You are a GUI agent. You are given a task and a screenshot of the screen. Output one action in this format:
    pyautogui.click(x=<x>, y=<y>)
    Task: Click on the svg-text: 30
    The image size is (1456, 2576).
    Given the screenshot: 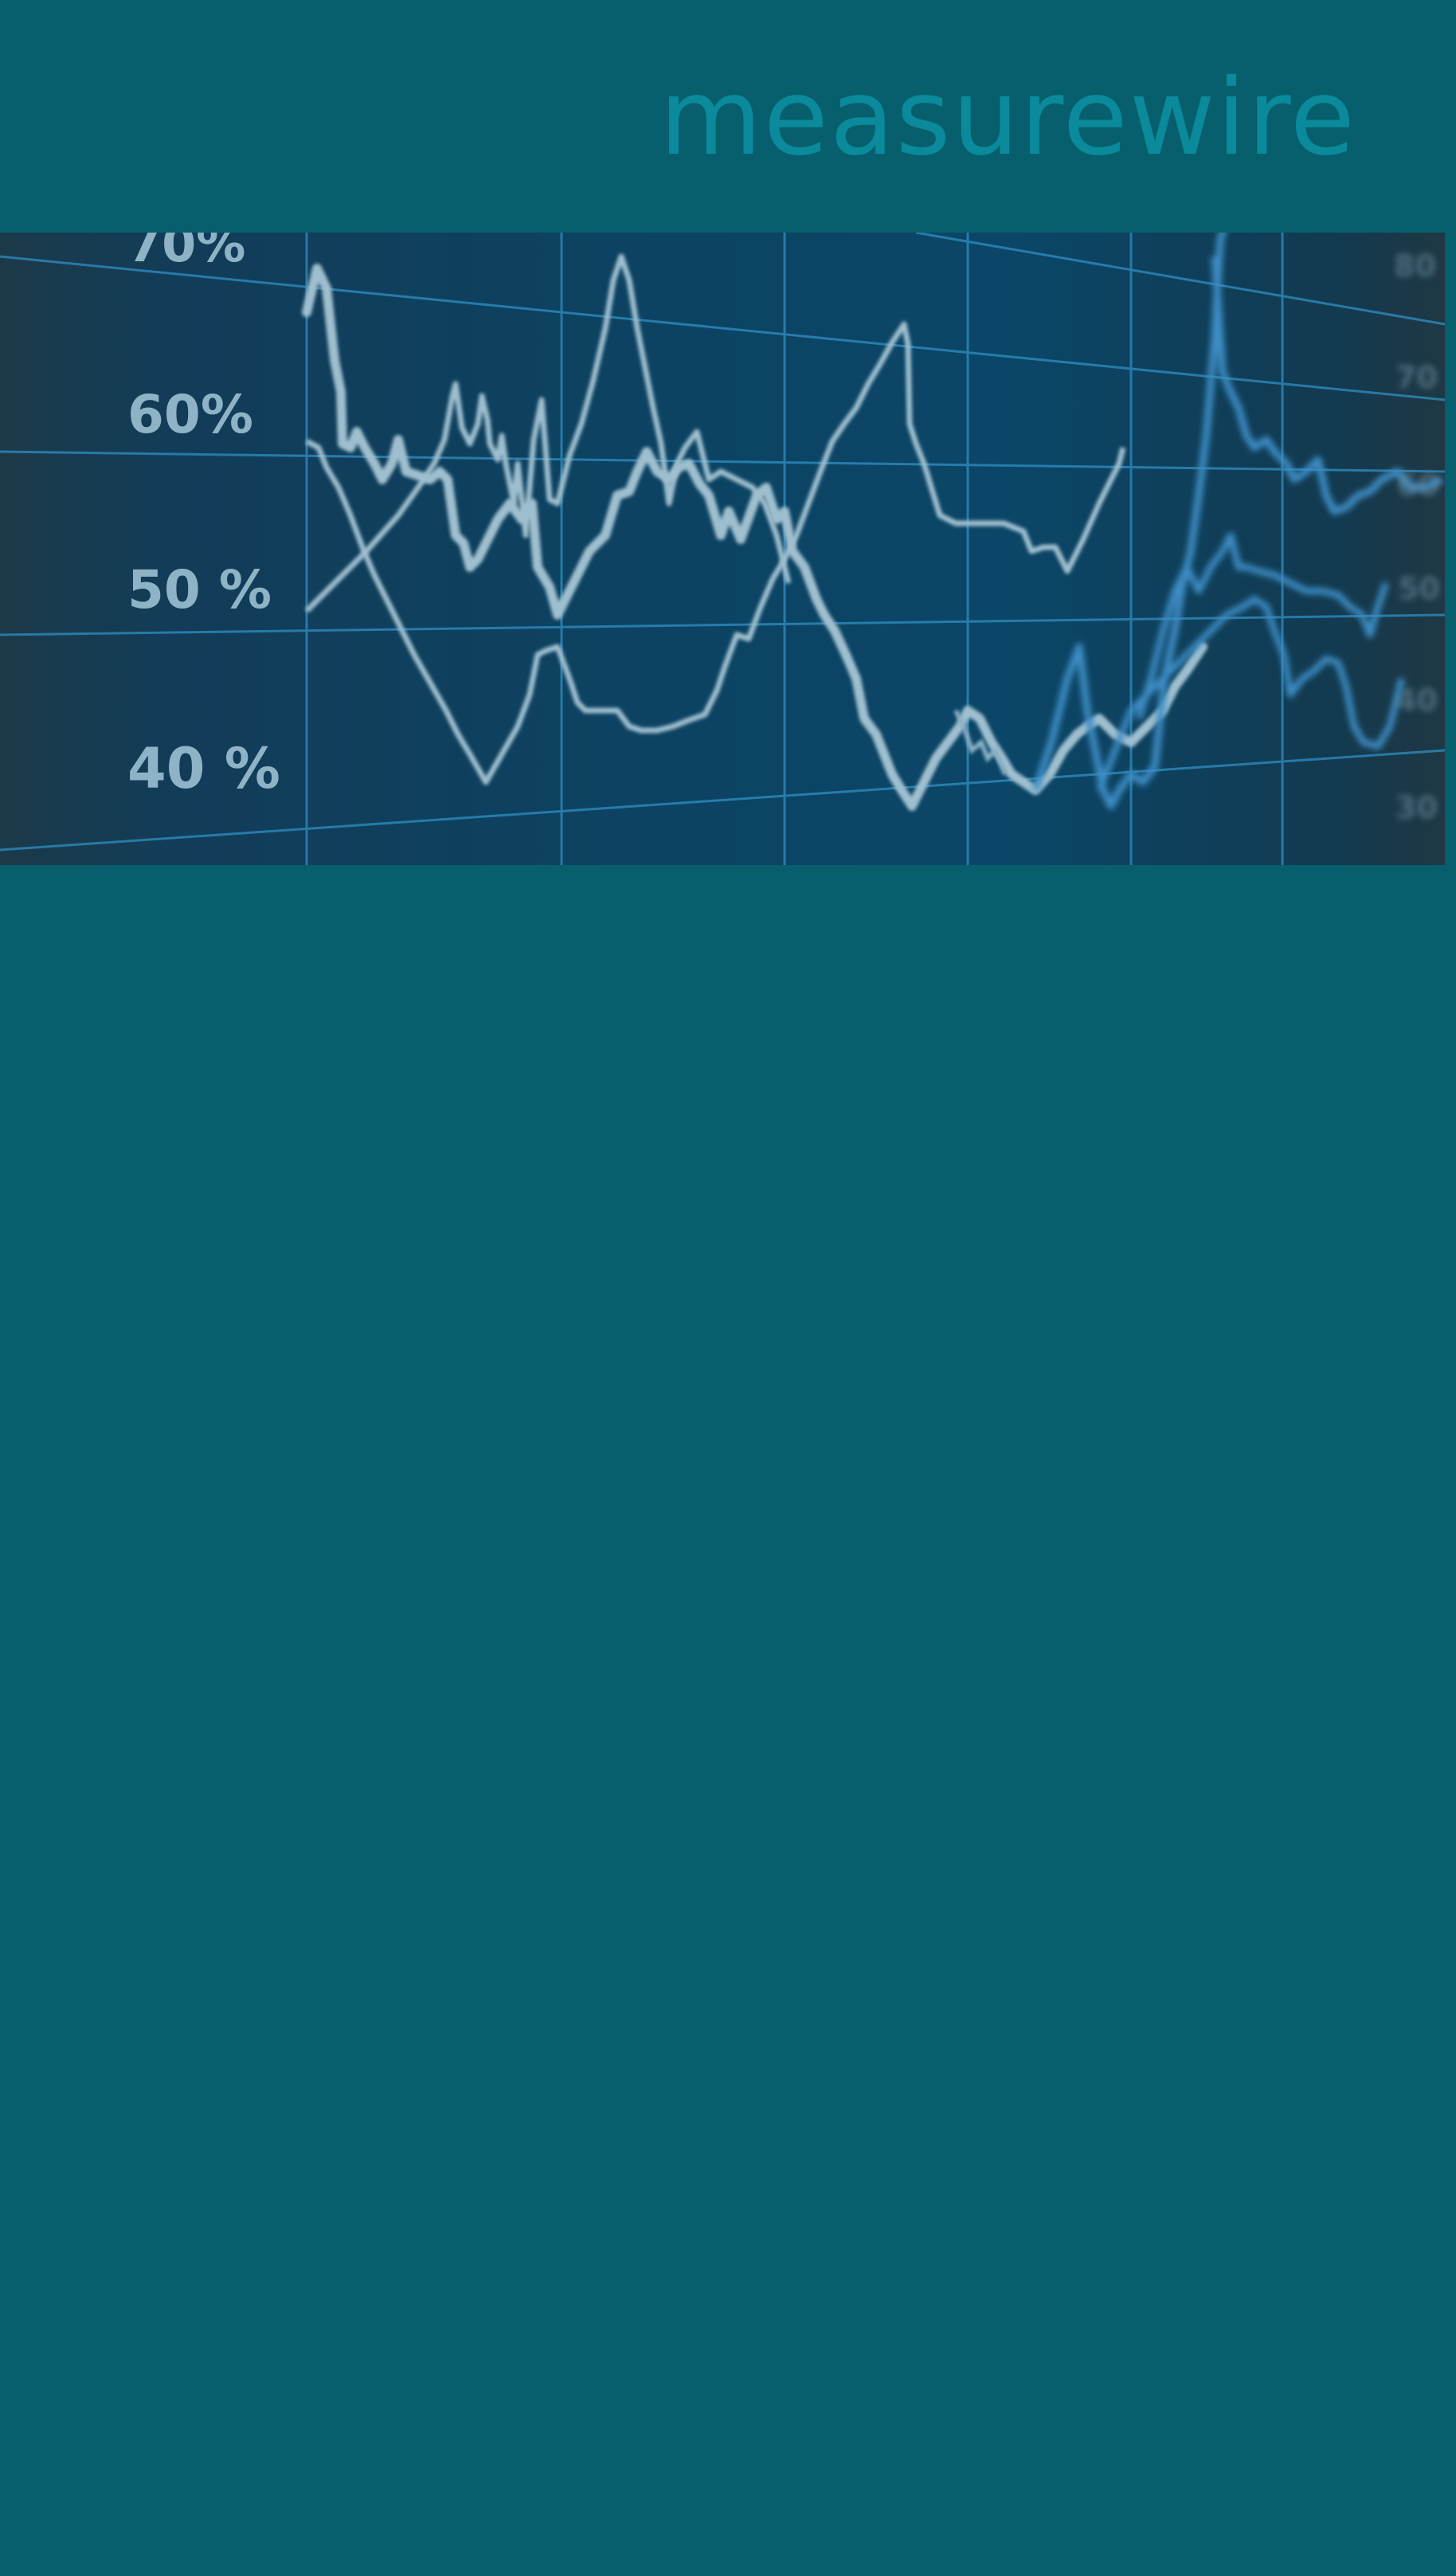 What is the action you would take?
    pyautogui.click(x=1416, y=807)
    